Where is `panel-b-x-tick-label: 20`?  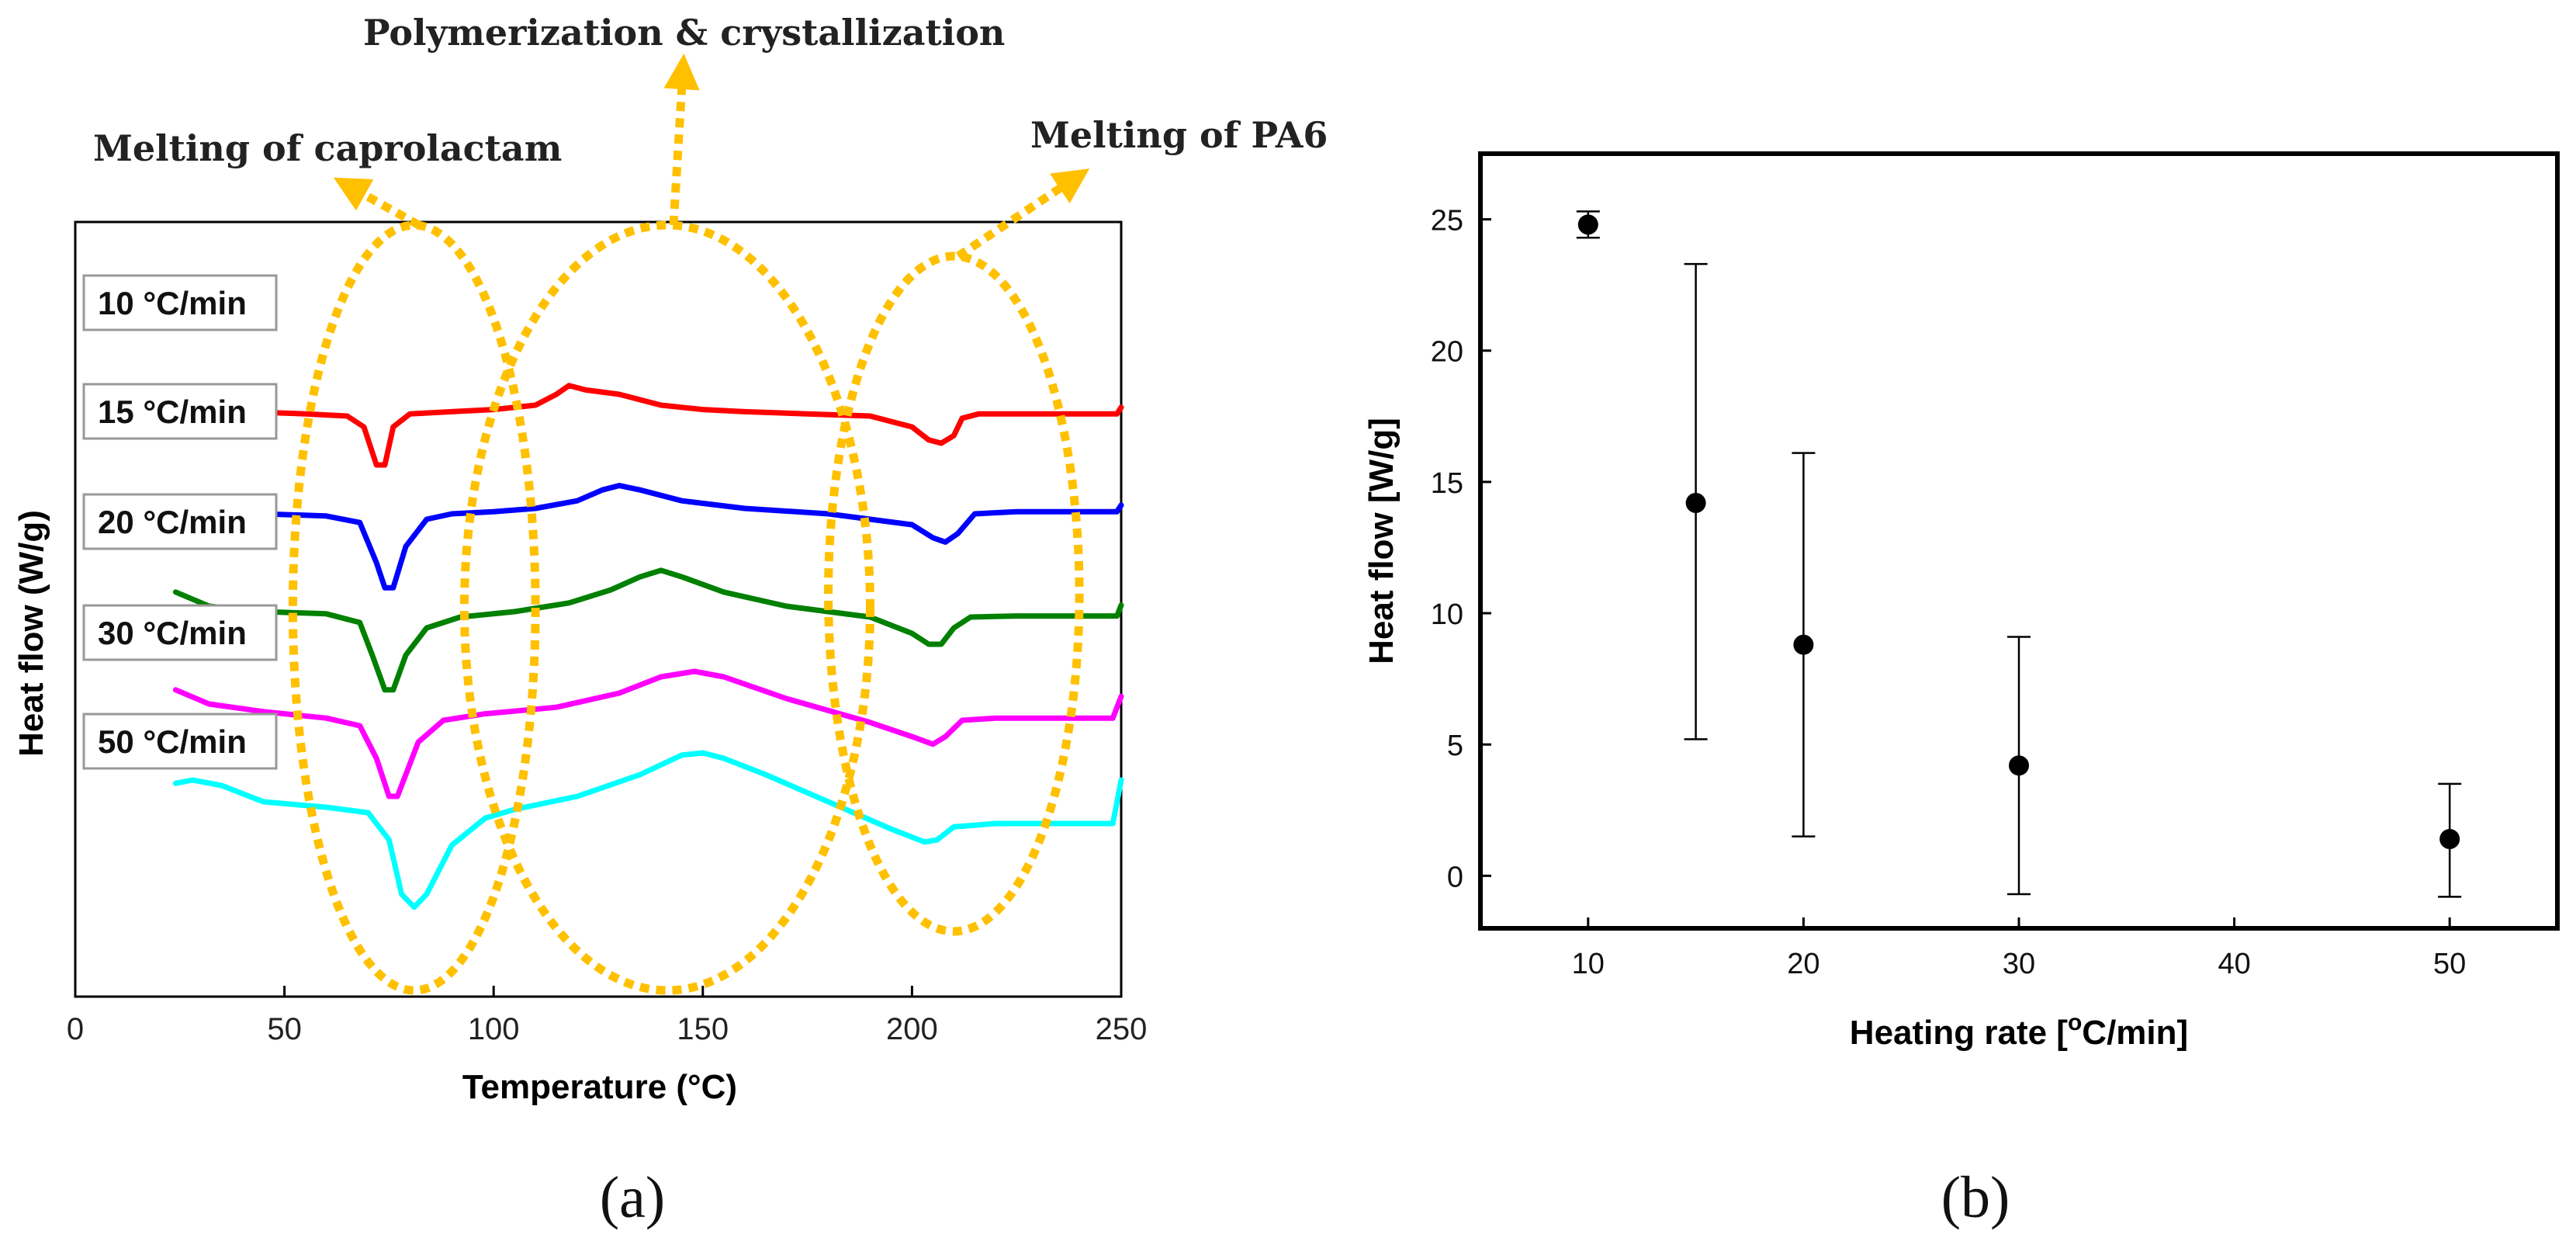
panel-b-x-tick-label: 20 is located at coordinates (1803, 964).